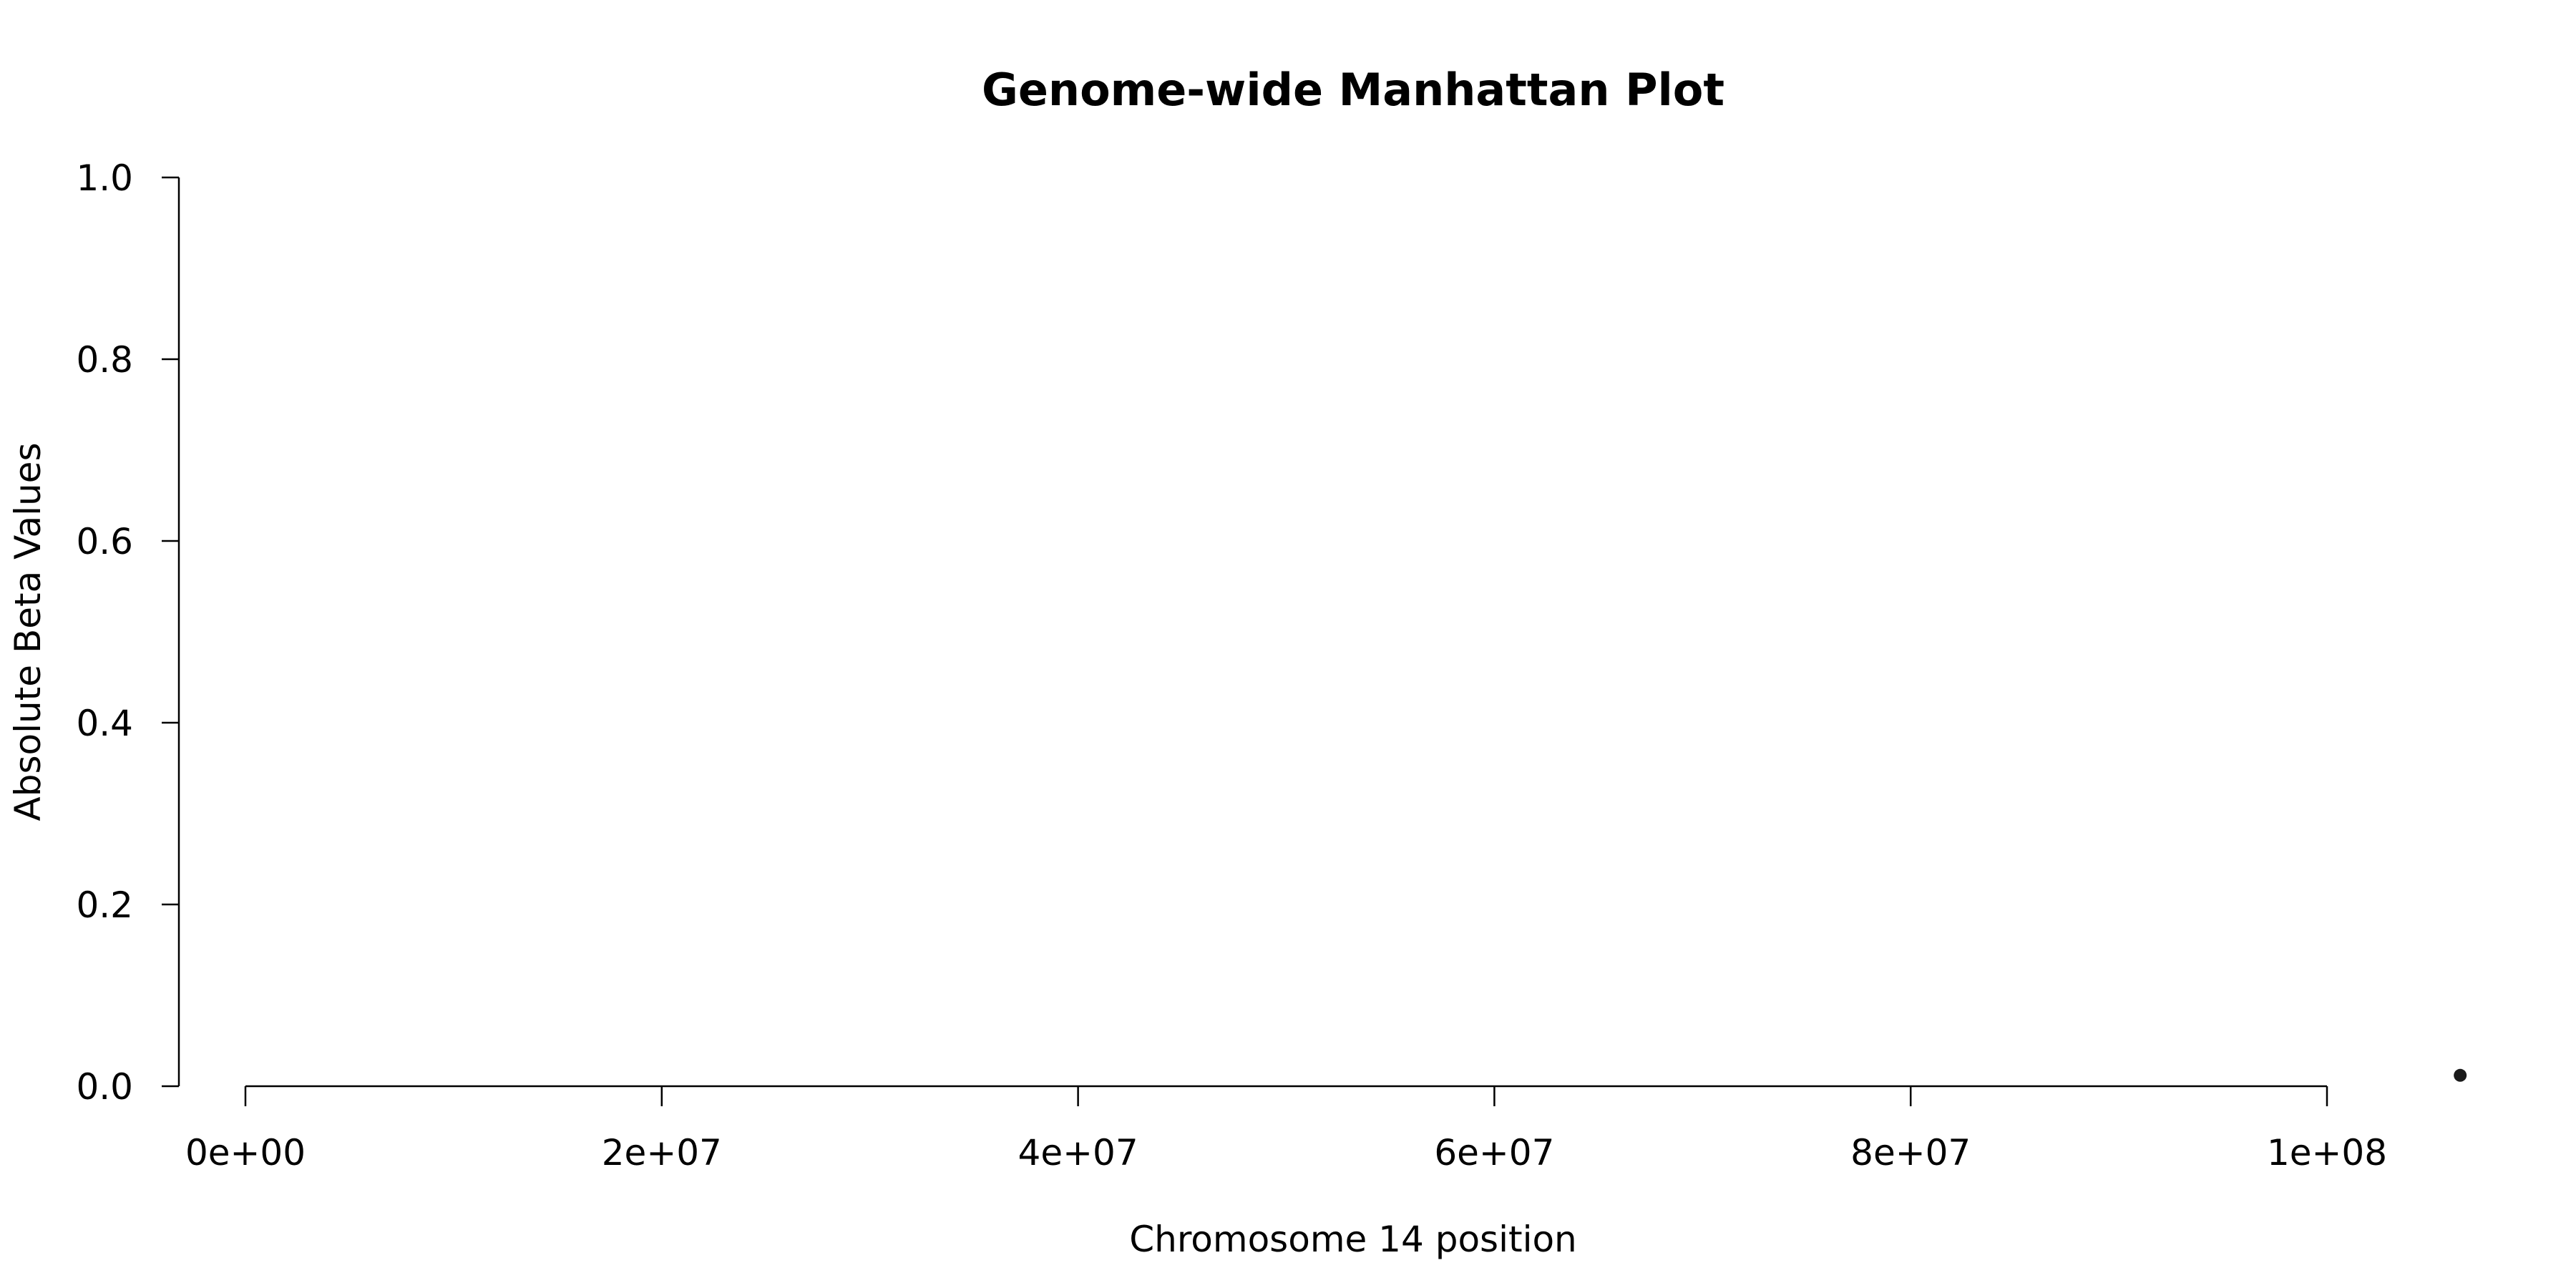  Describe the element at coordinates (104, 723) in the screenshot. I see `y-tick-label: 0.4` at that location.